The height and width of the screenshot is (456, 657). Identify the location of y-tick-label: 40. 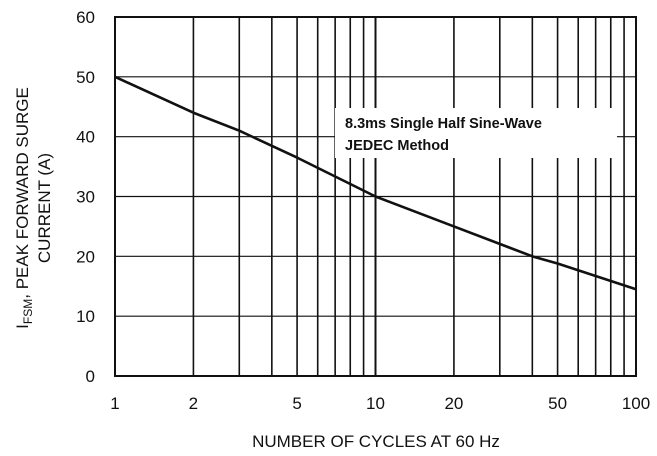
(85, 137).